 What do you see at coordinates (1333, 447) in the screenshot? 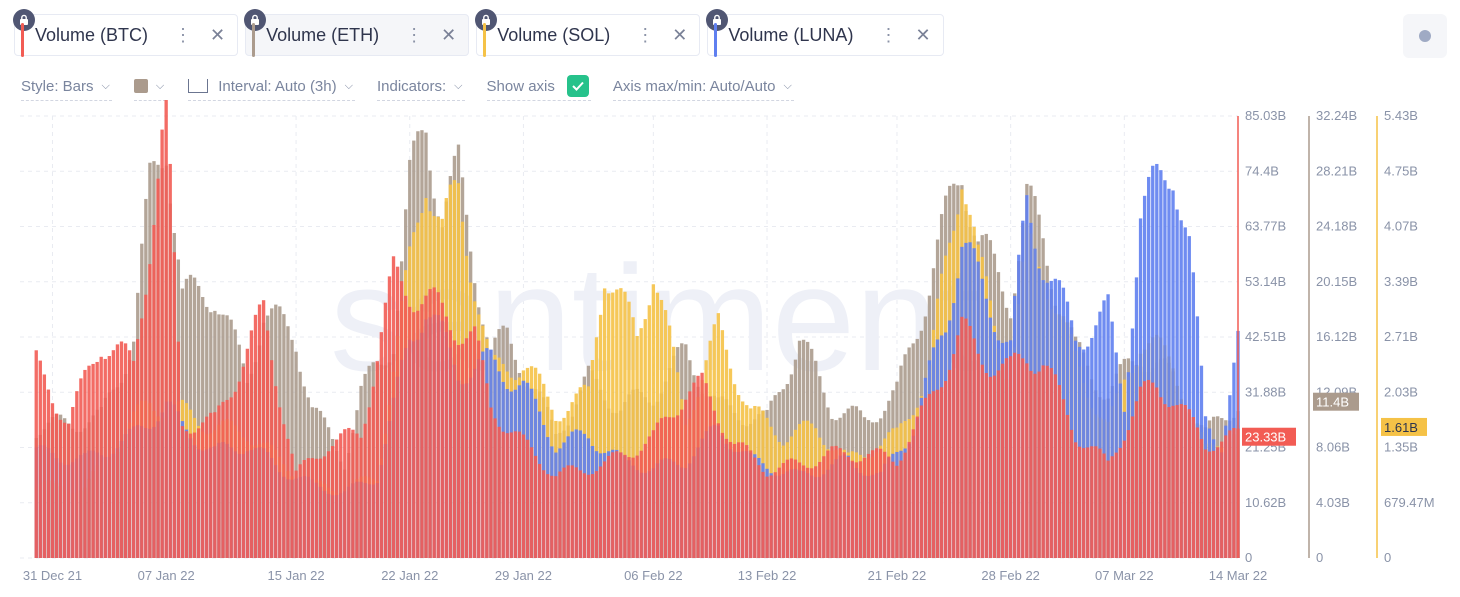
I see `y-tick-label: 8.06B` at bounding box center [1333, 447].